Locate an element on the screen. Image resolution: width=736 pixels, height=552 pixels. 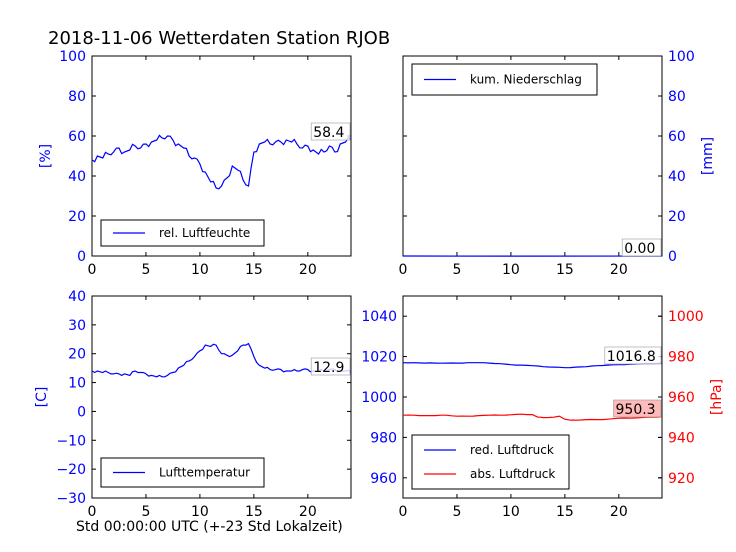
last-value-label: 1016.8 is located at coordinates (631, 357).